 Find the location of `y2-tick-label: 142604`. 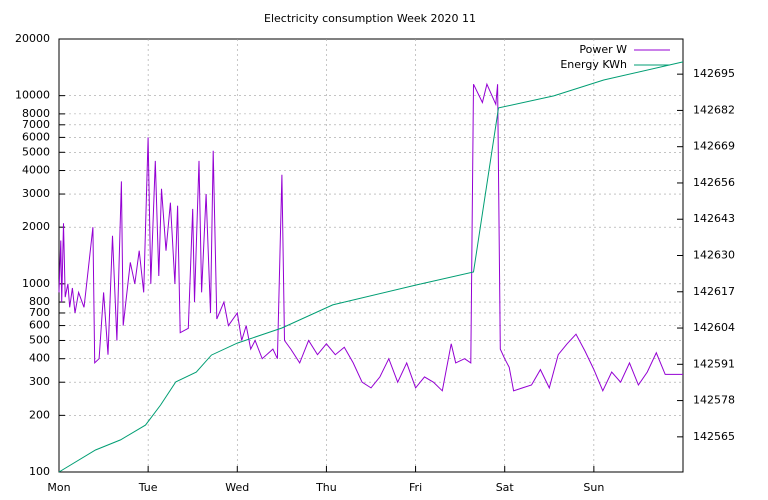

y2-tick-label: 142604 is located at coordinates (714, 327).